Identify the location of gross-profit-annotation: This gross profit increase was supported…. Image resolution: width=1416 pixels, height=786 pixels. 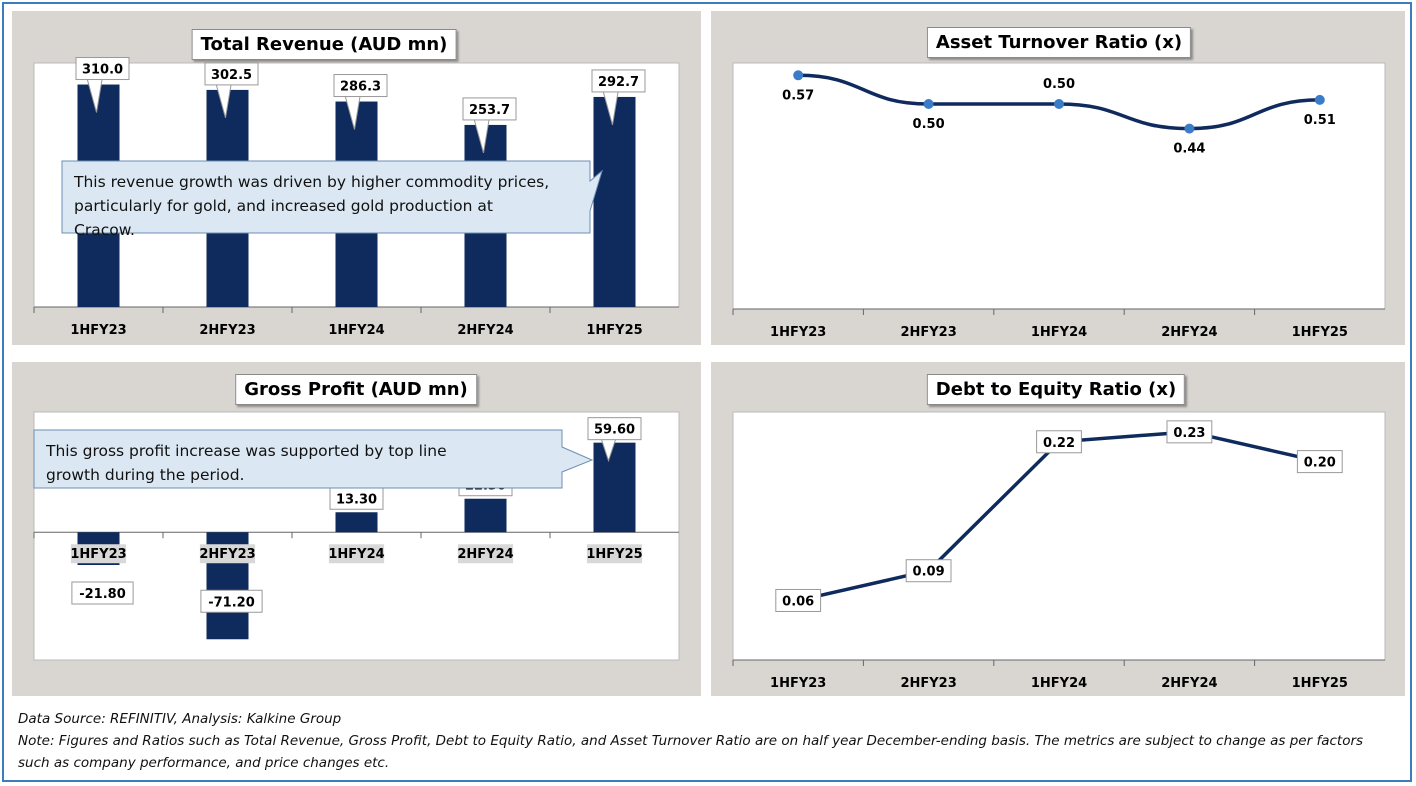
(246, 463).